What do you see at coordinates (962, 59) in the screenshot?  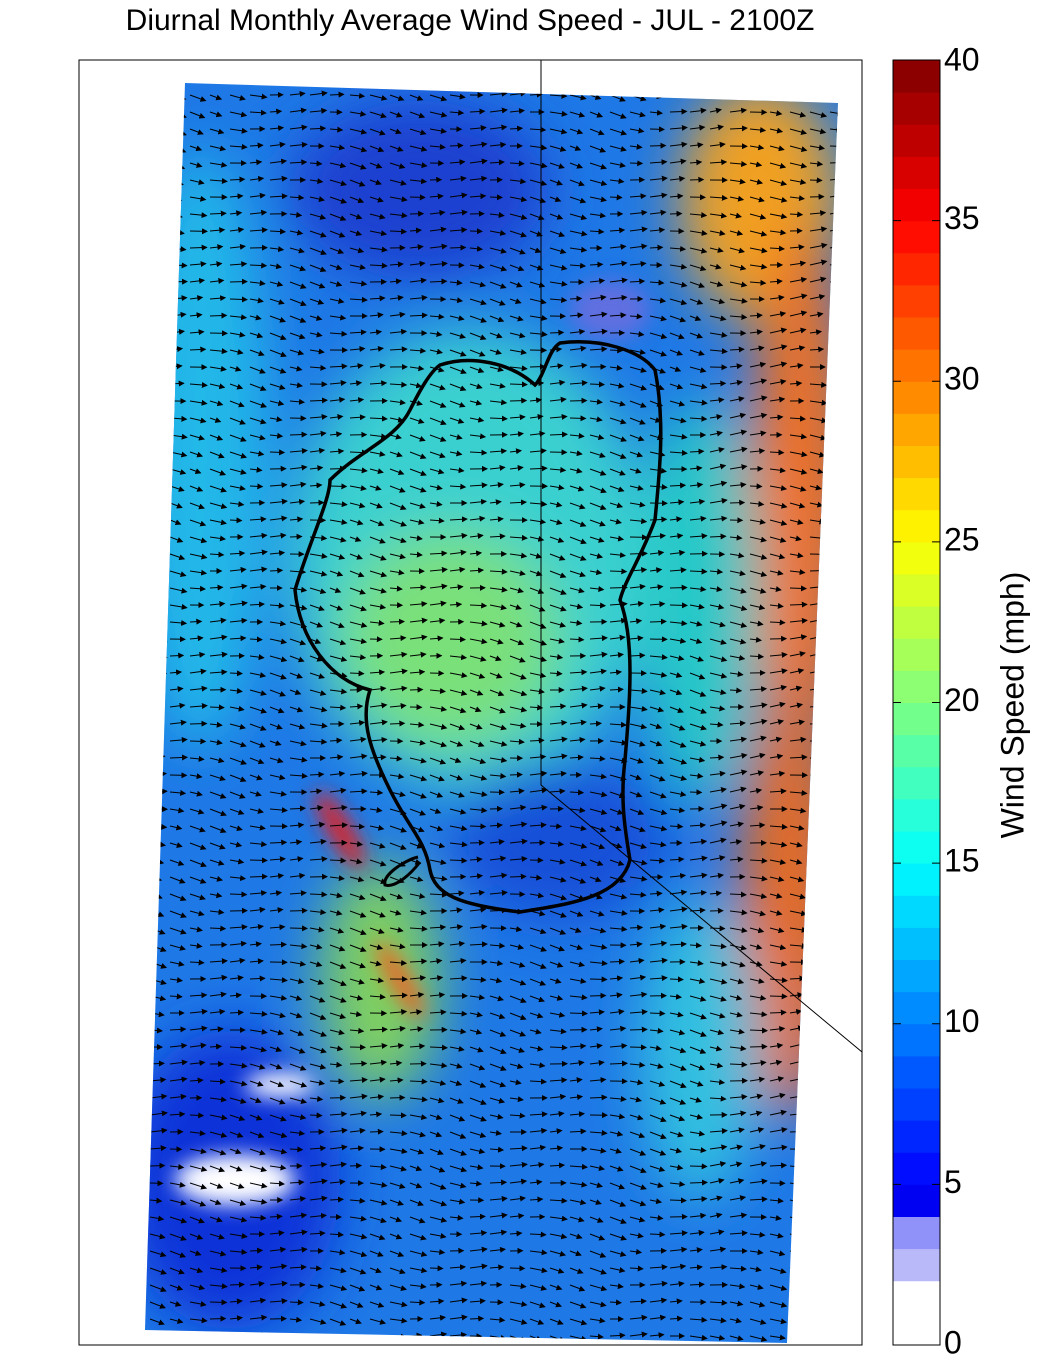 I see `colorbar-tick-label: 40` at bounding box center [962, 59].